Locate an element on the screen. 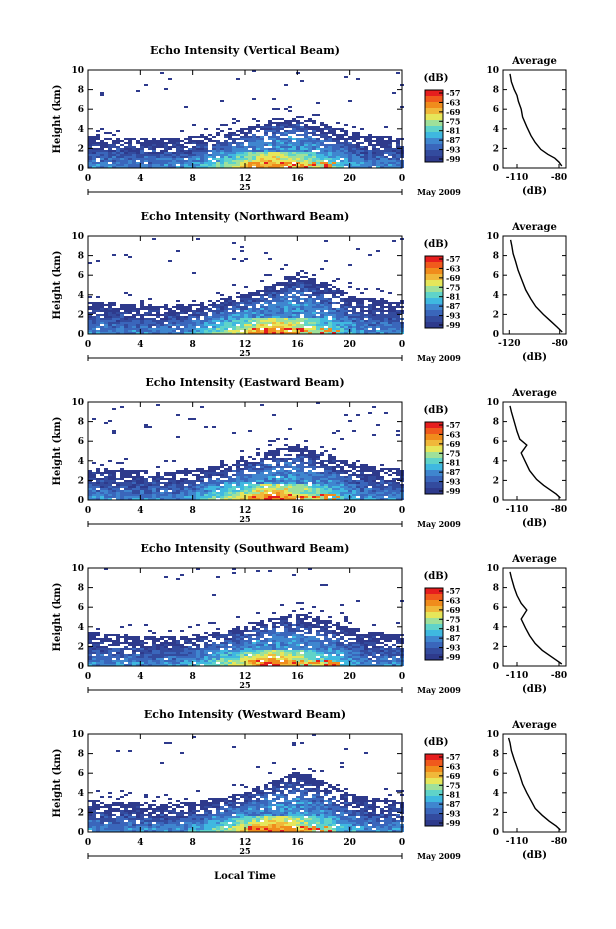 The width and height of the screenshot is (616, 929). x-tick-label: 0 is located at coordinates (402, 179).